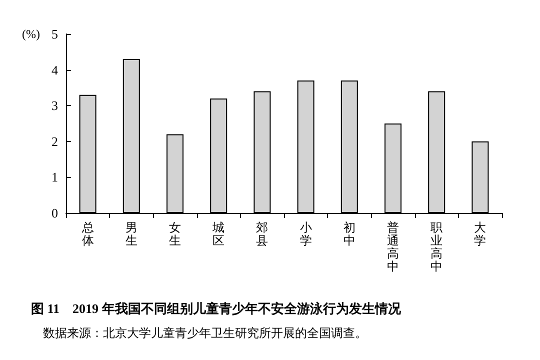 The image size is (540, 360). I want to click on y-axis-title: (%), so click(31, 34).